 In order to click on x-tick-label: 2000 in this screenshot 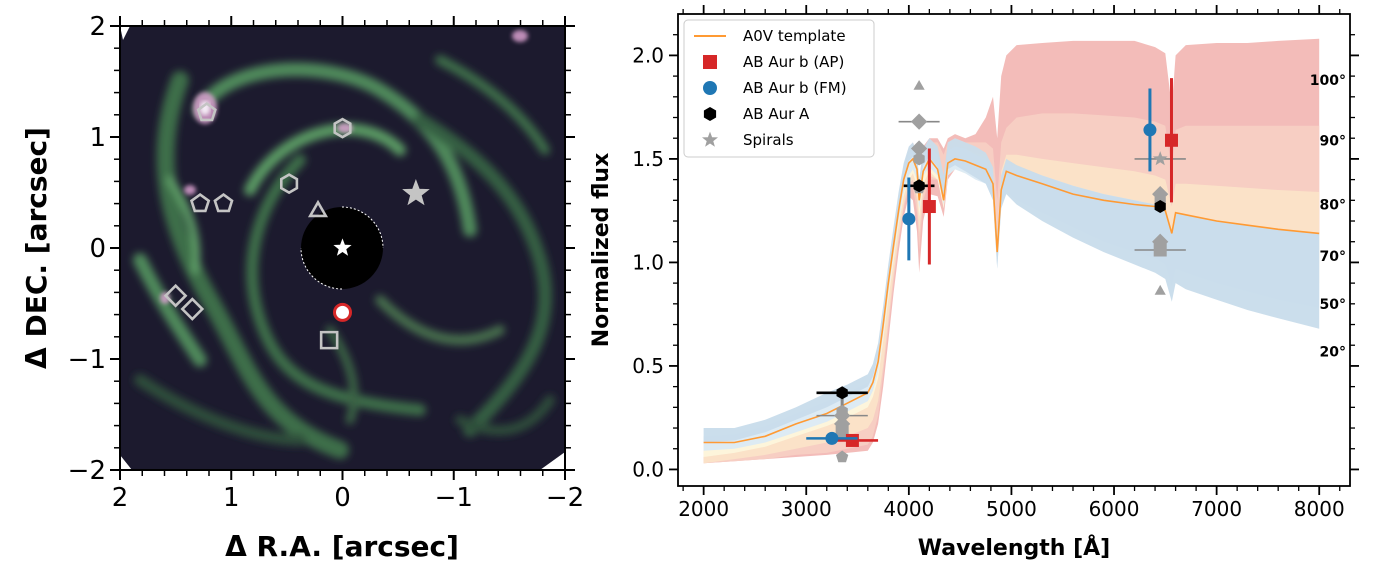, I will do `click(703, 509)`.